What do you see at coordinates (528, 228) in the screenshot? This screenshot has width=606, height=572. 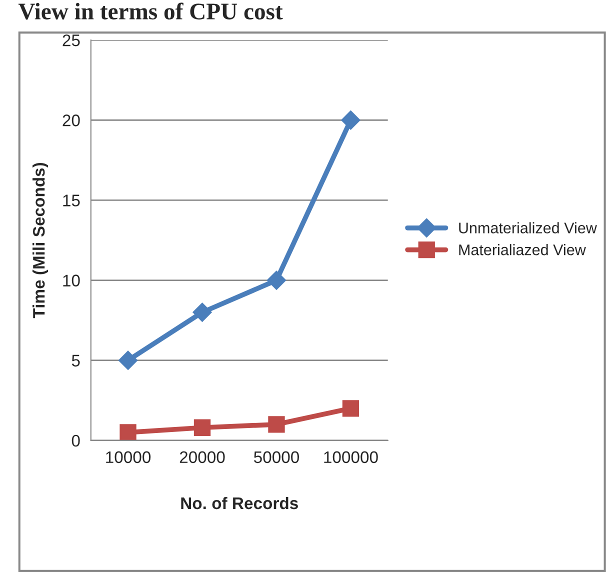 I see `legend-label: Unmaterialized View` at bounding box center [528, 228].